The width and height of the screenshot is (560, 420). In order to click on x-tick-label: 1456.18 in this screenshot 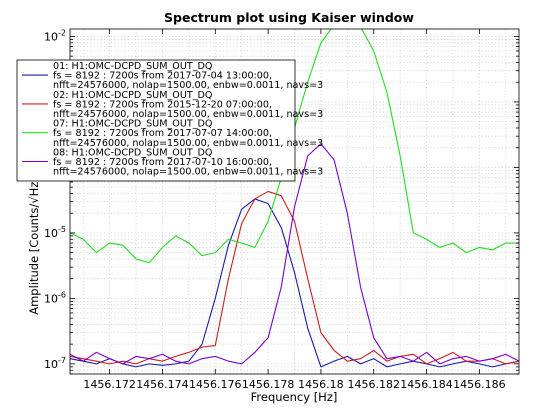, I will do `click(321, 384)`.